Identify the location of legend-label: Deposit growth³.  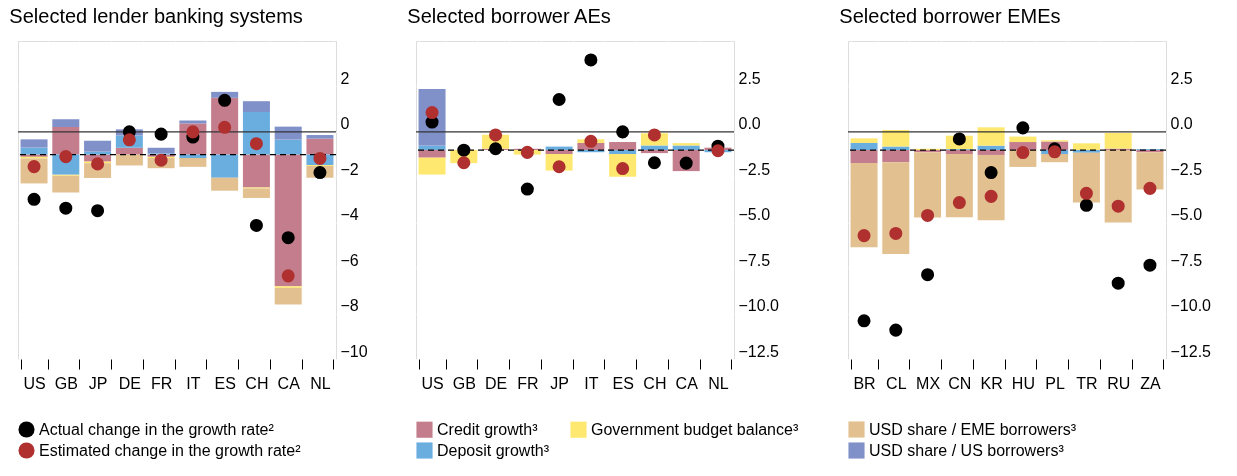
(493, 450).